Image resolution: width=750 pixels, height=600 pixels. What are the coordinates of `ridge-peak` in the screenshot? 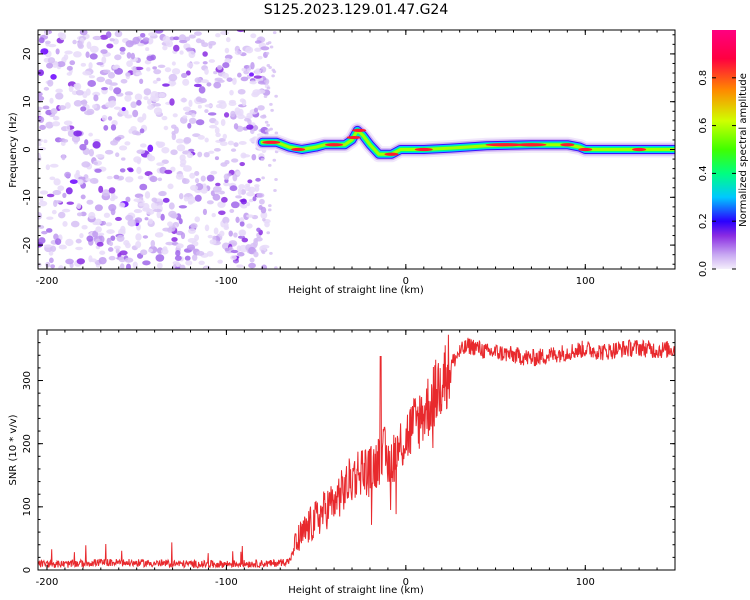 It's located at (504, 145).